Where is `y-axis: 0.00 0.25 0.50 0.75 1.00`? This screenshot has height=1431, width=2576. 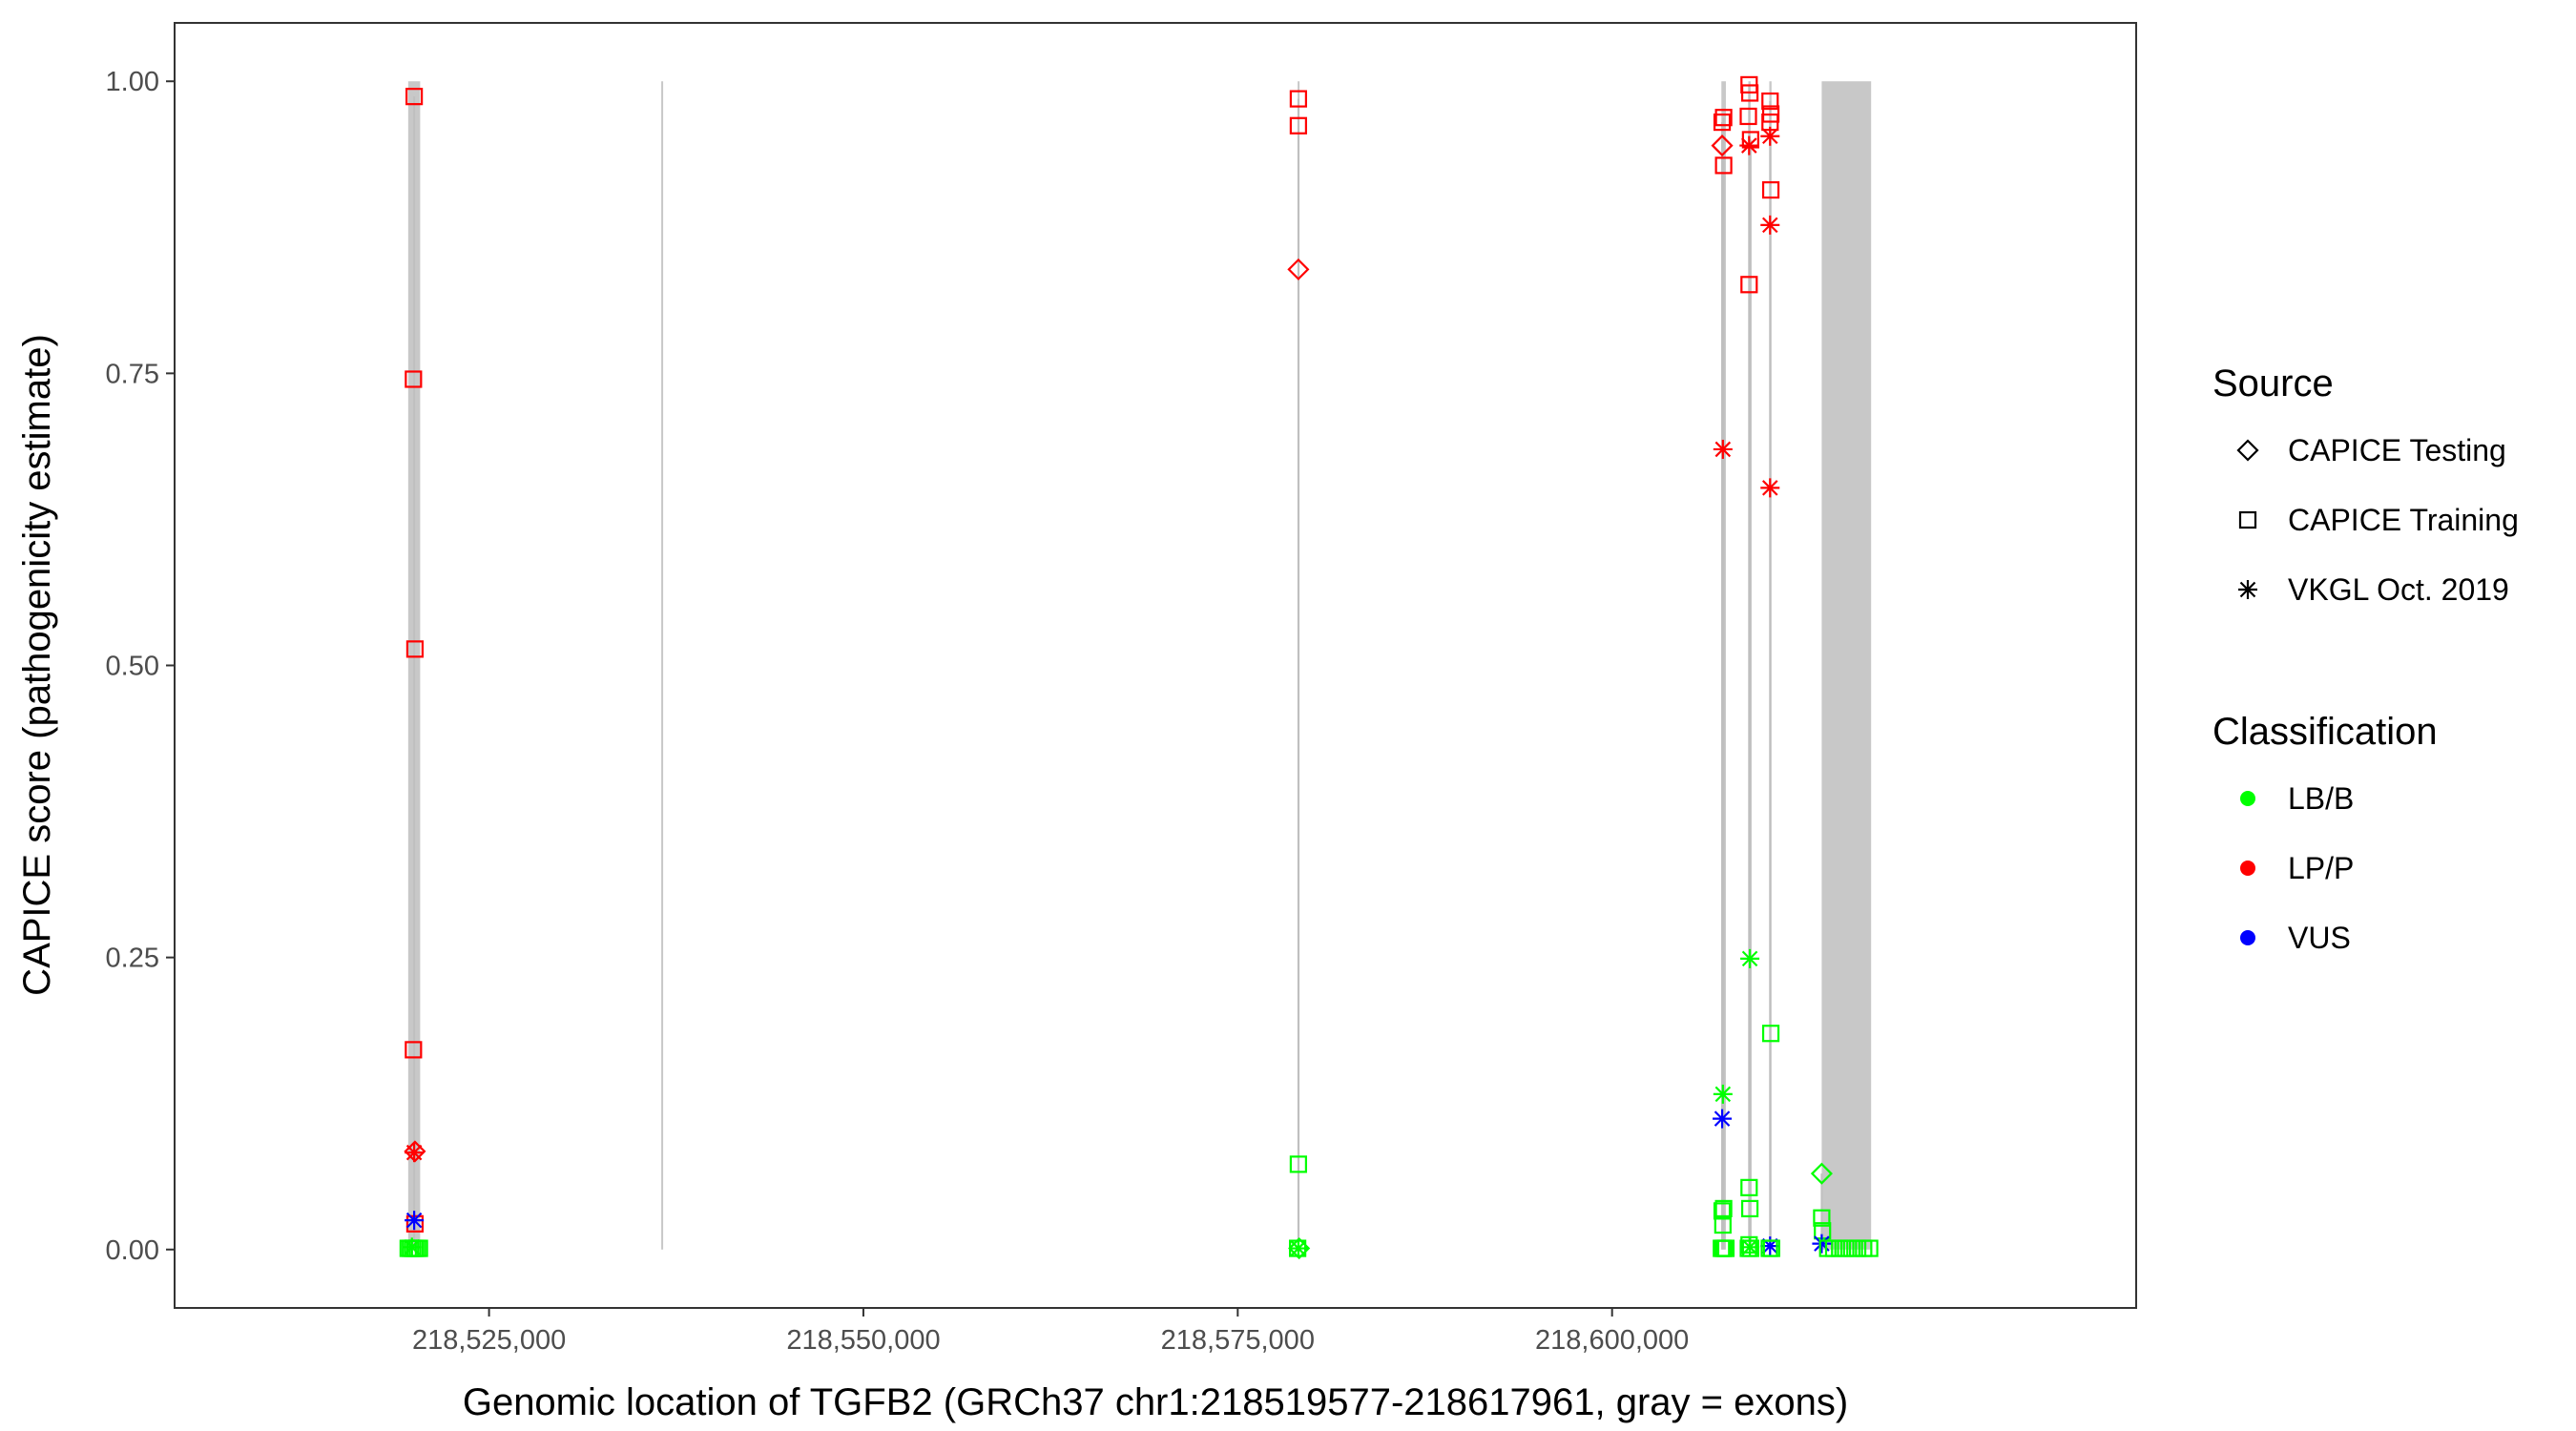 y-axis: 0.00 0.25 0.50 0.75 1.00 is located at coordinates (140, 667).